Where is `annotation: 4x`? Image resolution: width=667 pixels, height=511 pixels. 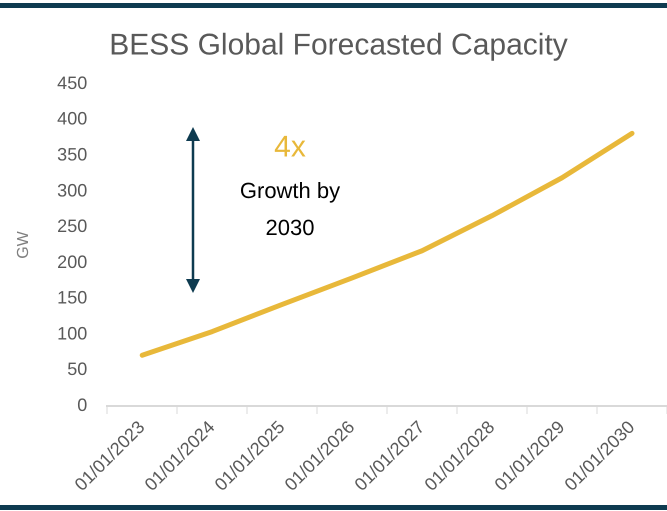 annotation: 4x is located at coordinates (290, 147).